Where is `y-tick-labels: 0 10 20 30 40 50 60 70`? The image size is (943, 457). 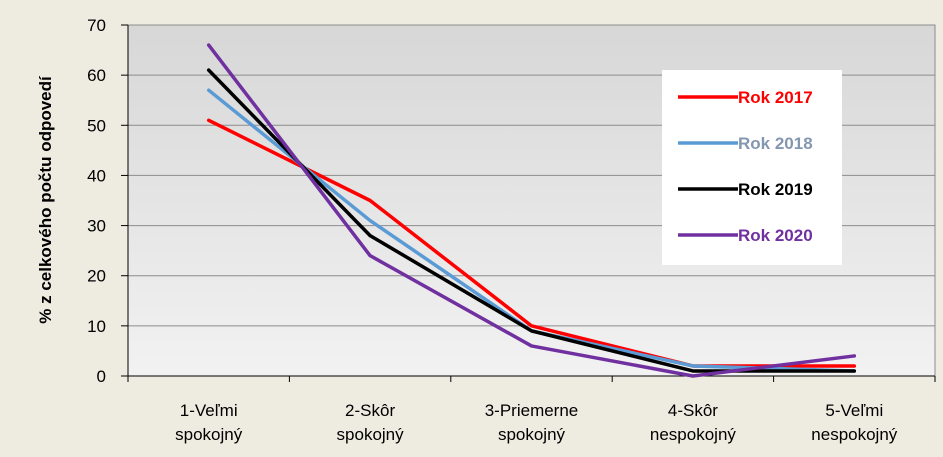
y-tick-labels: 0 10 20 30 40 50 60 70 is located at coordinates (96, 201).